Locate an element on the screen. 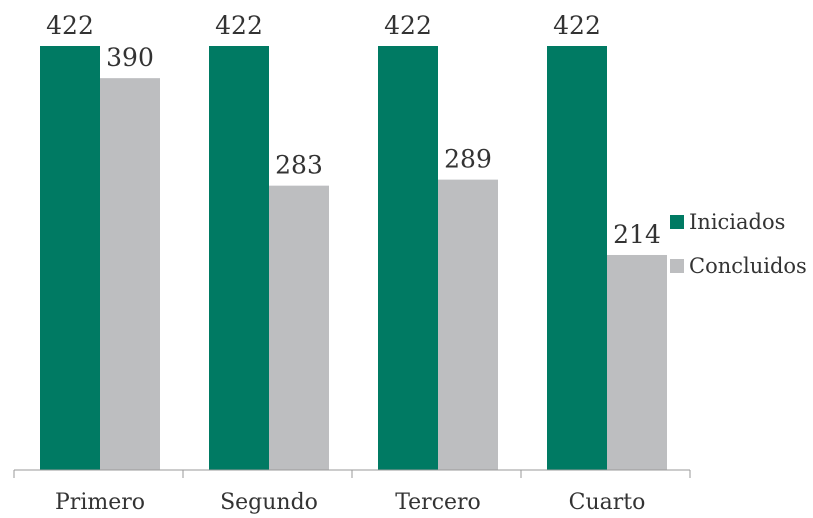 Image resolution: width=813 pixels, height=518 pixels. bar-iniciados-primero is located at coordinates (70, 258).